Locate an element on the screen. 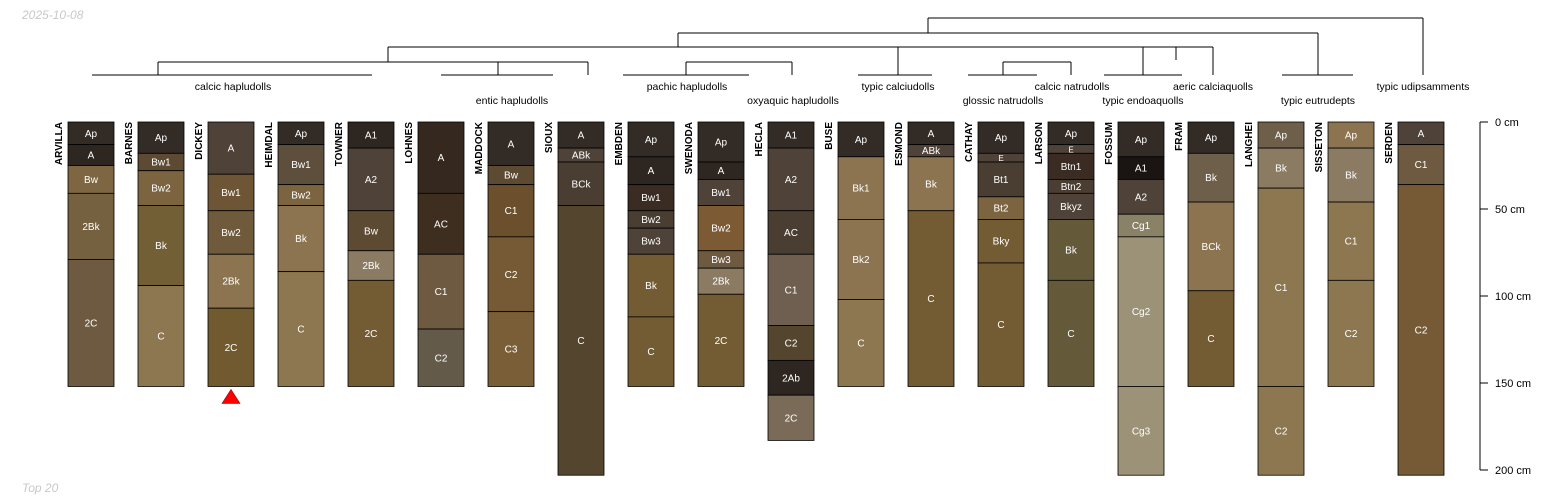 This screenshot has height=500, width=1550. profile-name: HEIMDAL is located at coordinates (269, 145).